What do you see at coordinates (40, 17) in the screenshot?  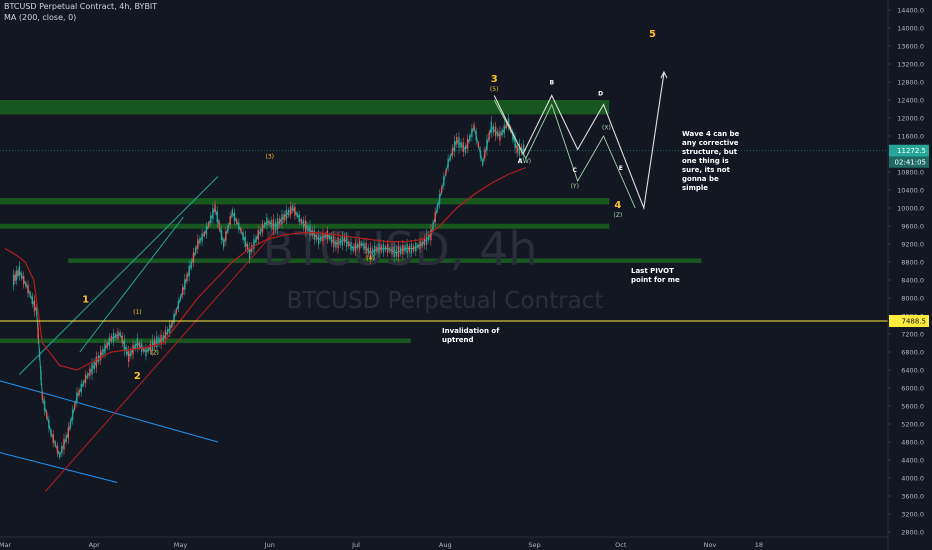 I see `indicator-label: MA (200, close, 0)` at bounding box center [40, 17].